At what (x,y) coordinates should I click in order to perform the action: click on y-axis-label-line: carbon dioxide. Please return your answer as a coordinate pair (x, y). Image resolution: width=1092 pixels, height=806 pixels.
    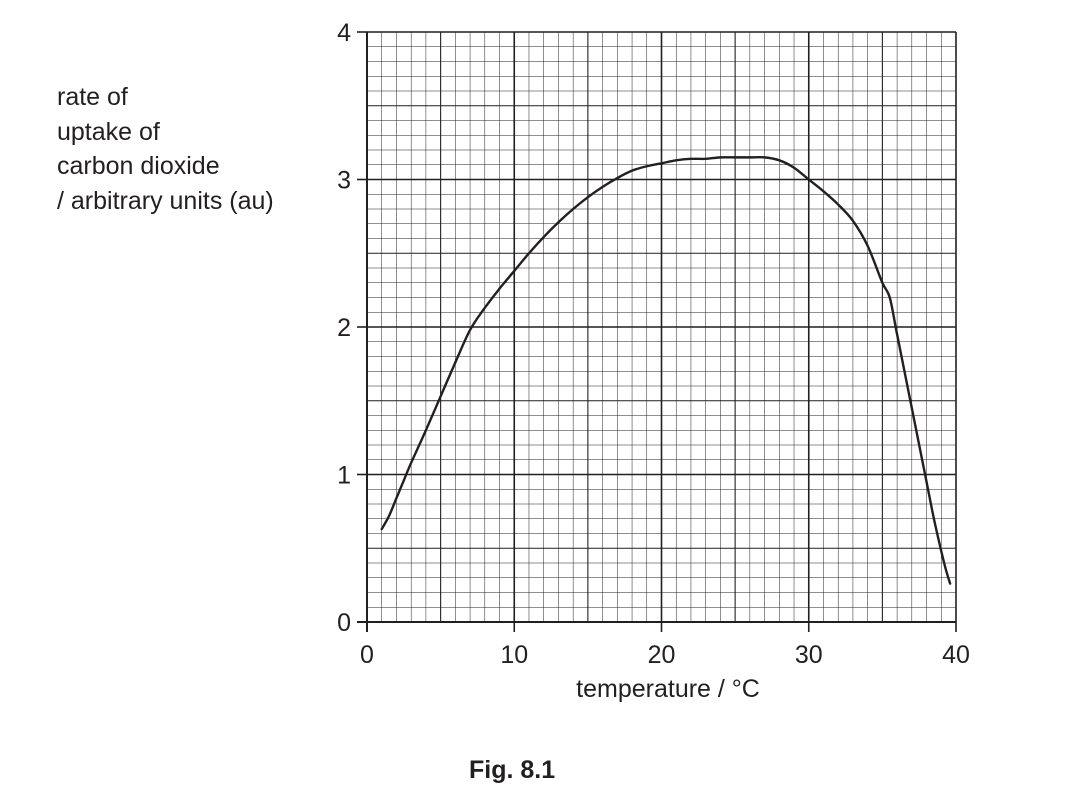
    Looking at the image, I should click on (138, 166).